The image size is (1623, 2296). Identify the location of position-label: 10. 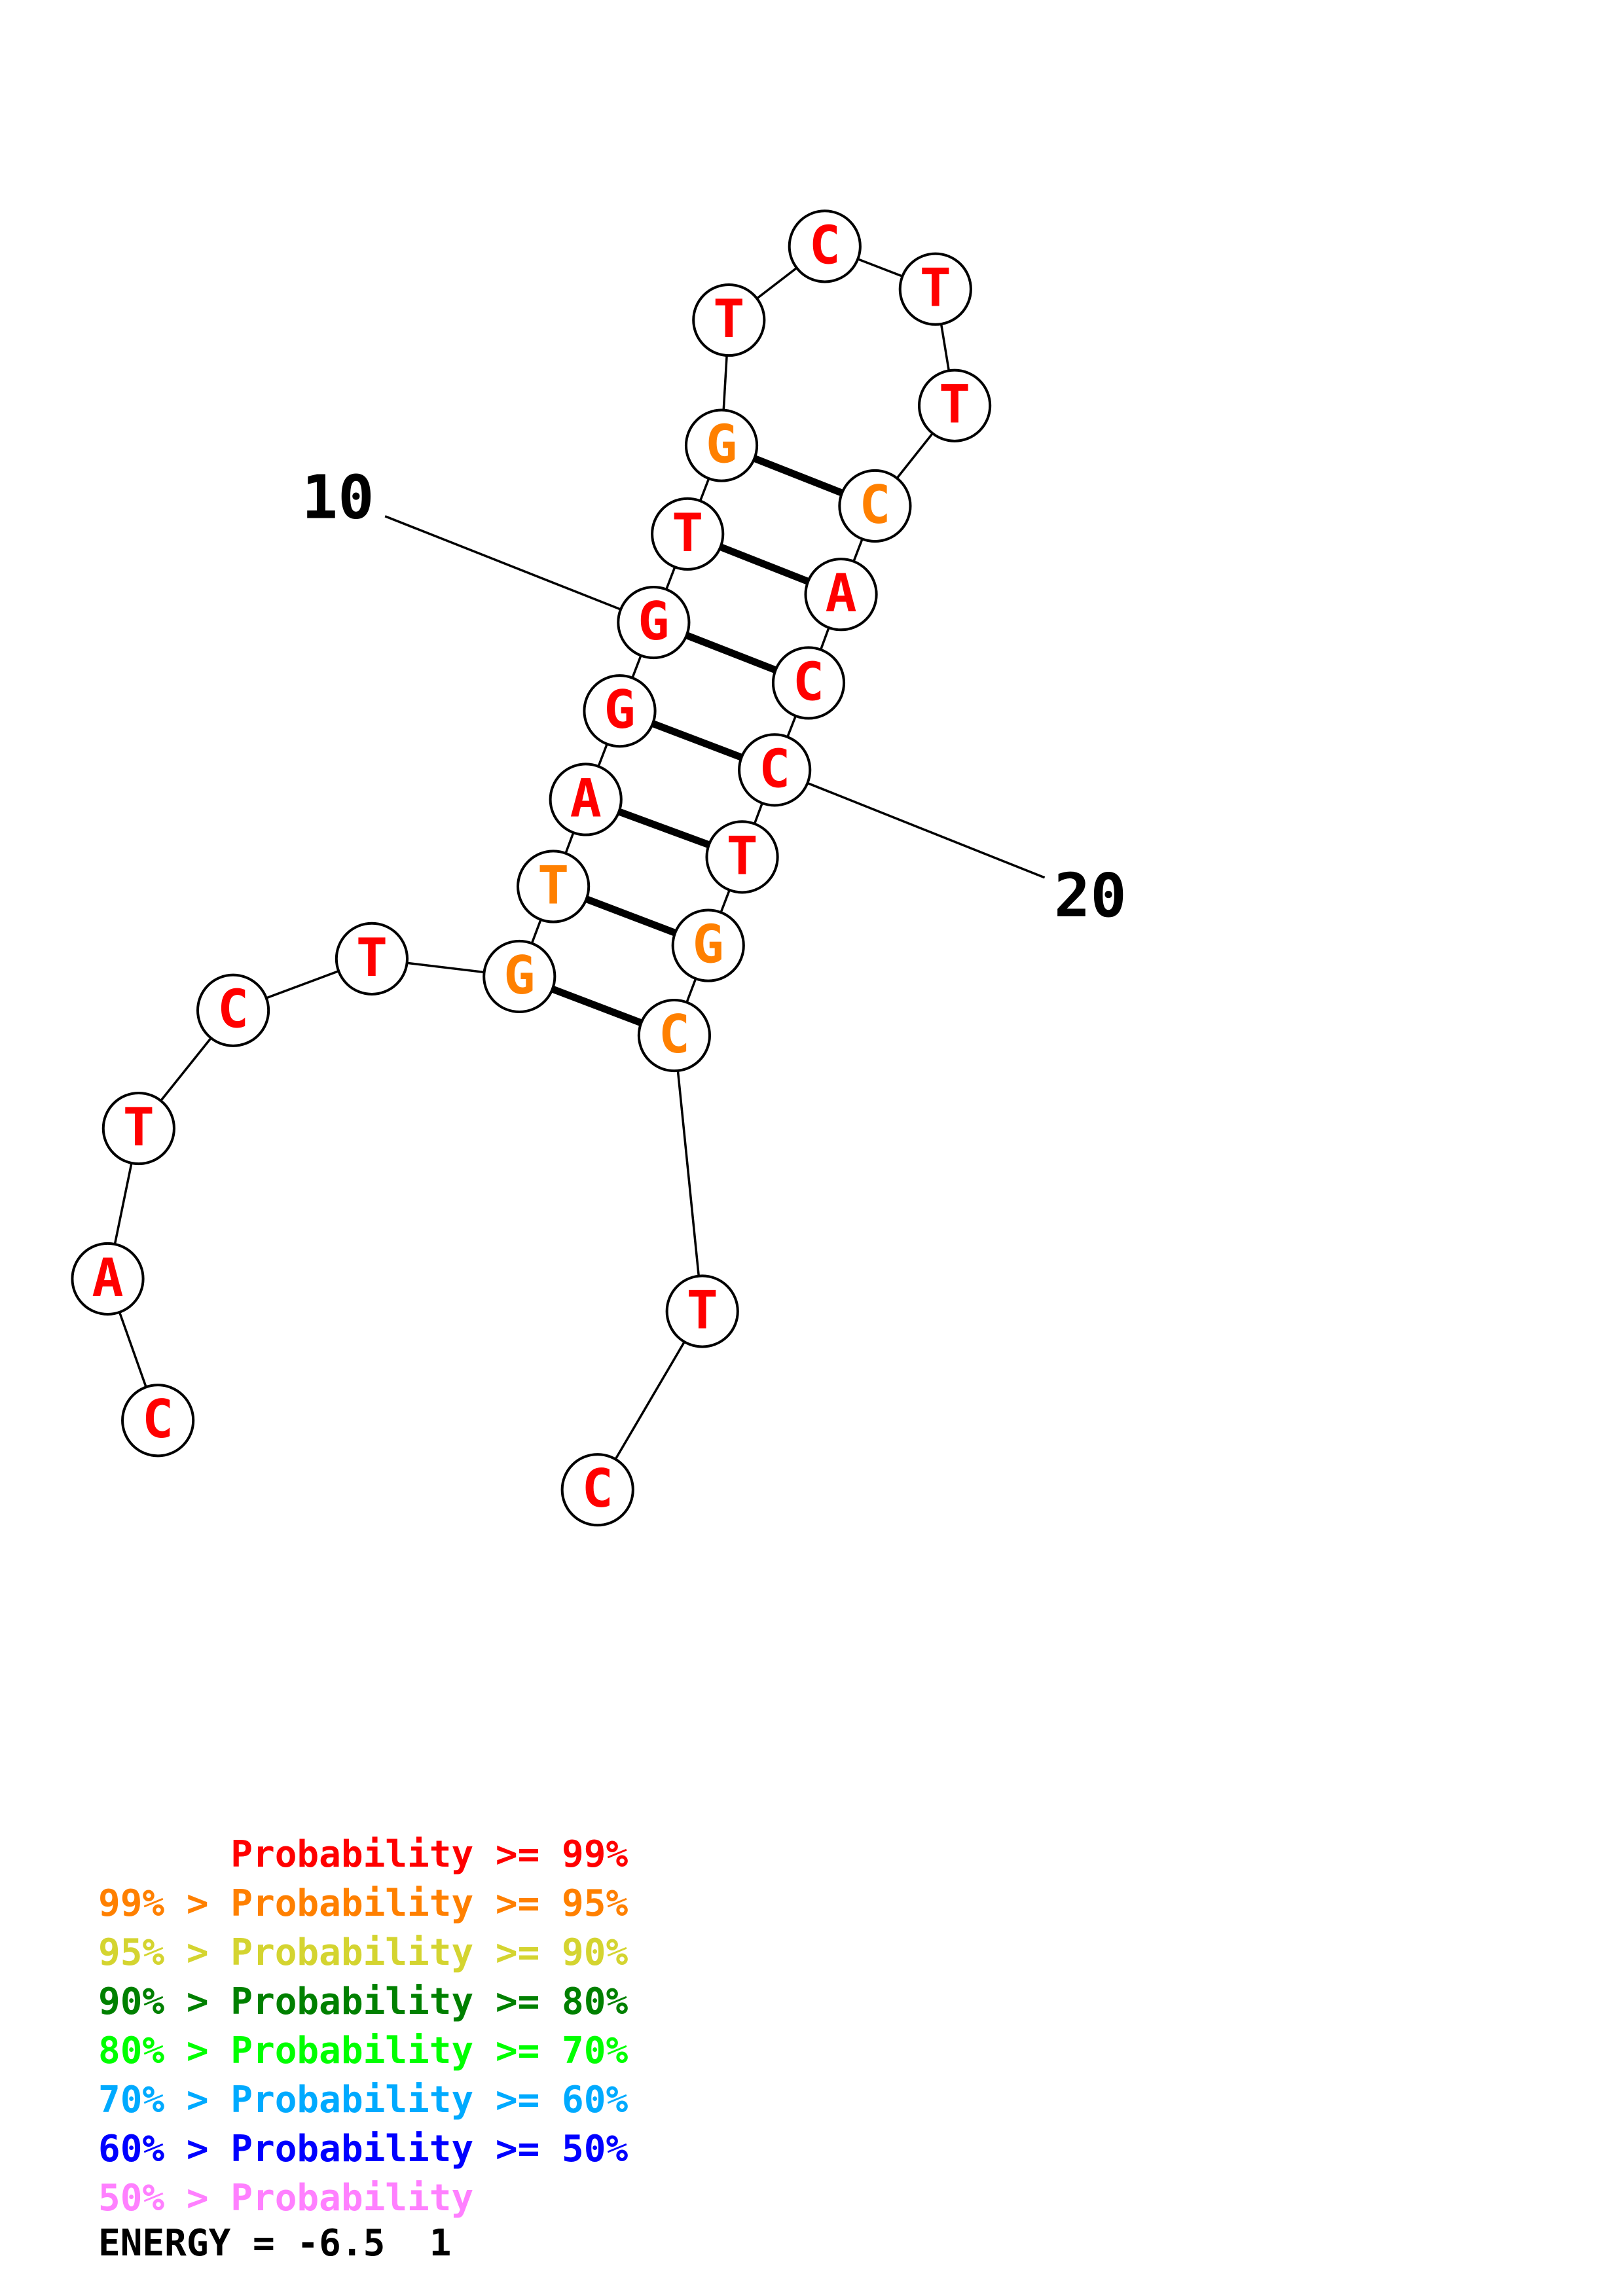
(338, 498).